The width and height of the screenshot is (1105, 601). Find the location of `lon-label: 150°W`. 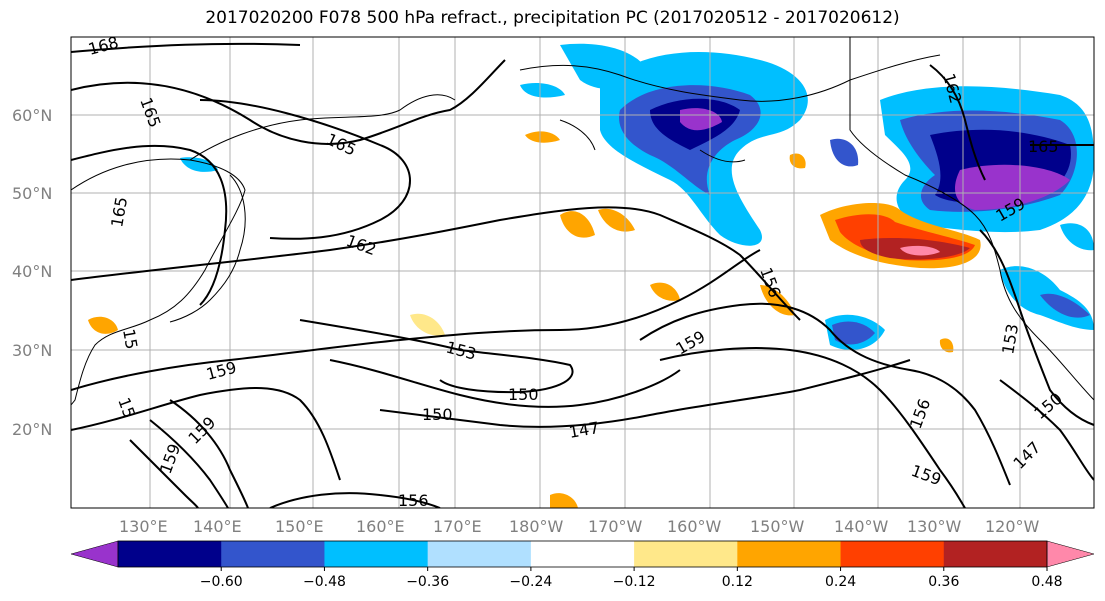

lon-label: 150°W is located at coordinates (777, 526).